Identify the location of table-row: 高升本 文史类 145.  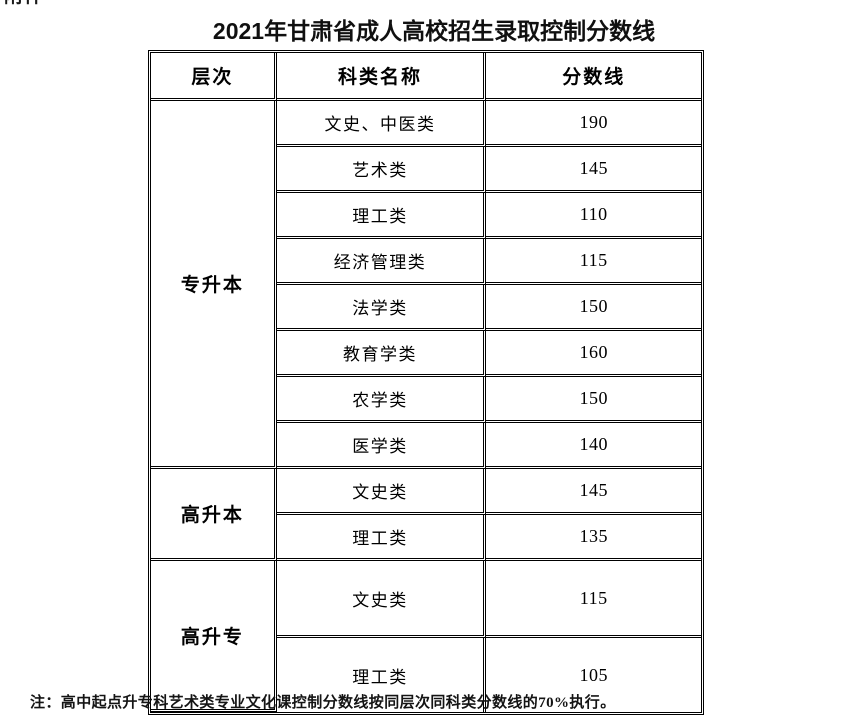
(426, 515).